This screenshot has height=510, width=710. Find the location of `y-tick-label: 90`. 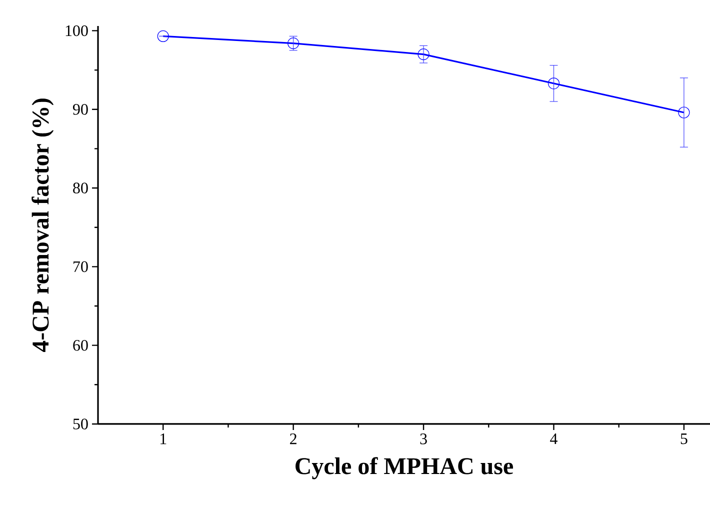

y-tick-label: 90 is located at coordinates (80, 109).